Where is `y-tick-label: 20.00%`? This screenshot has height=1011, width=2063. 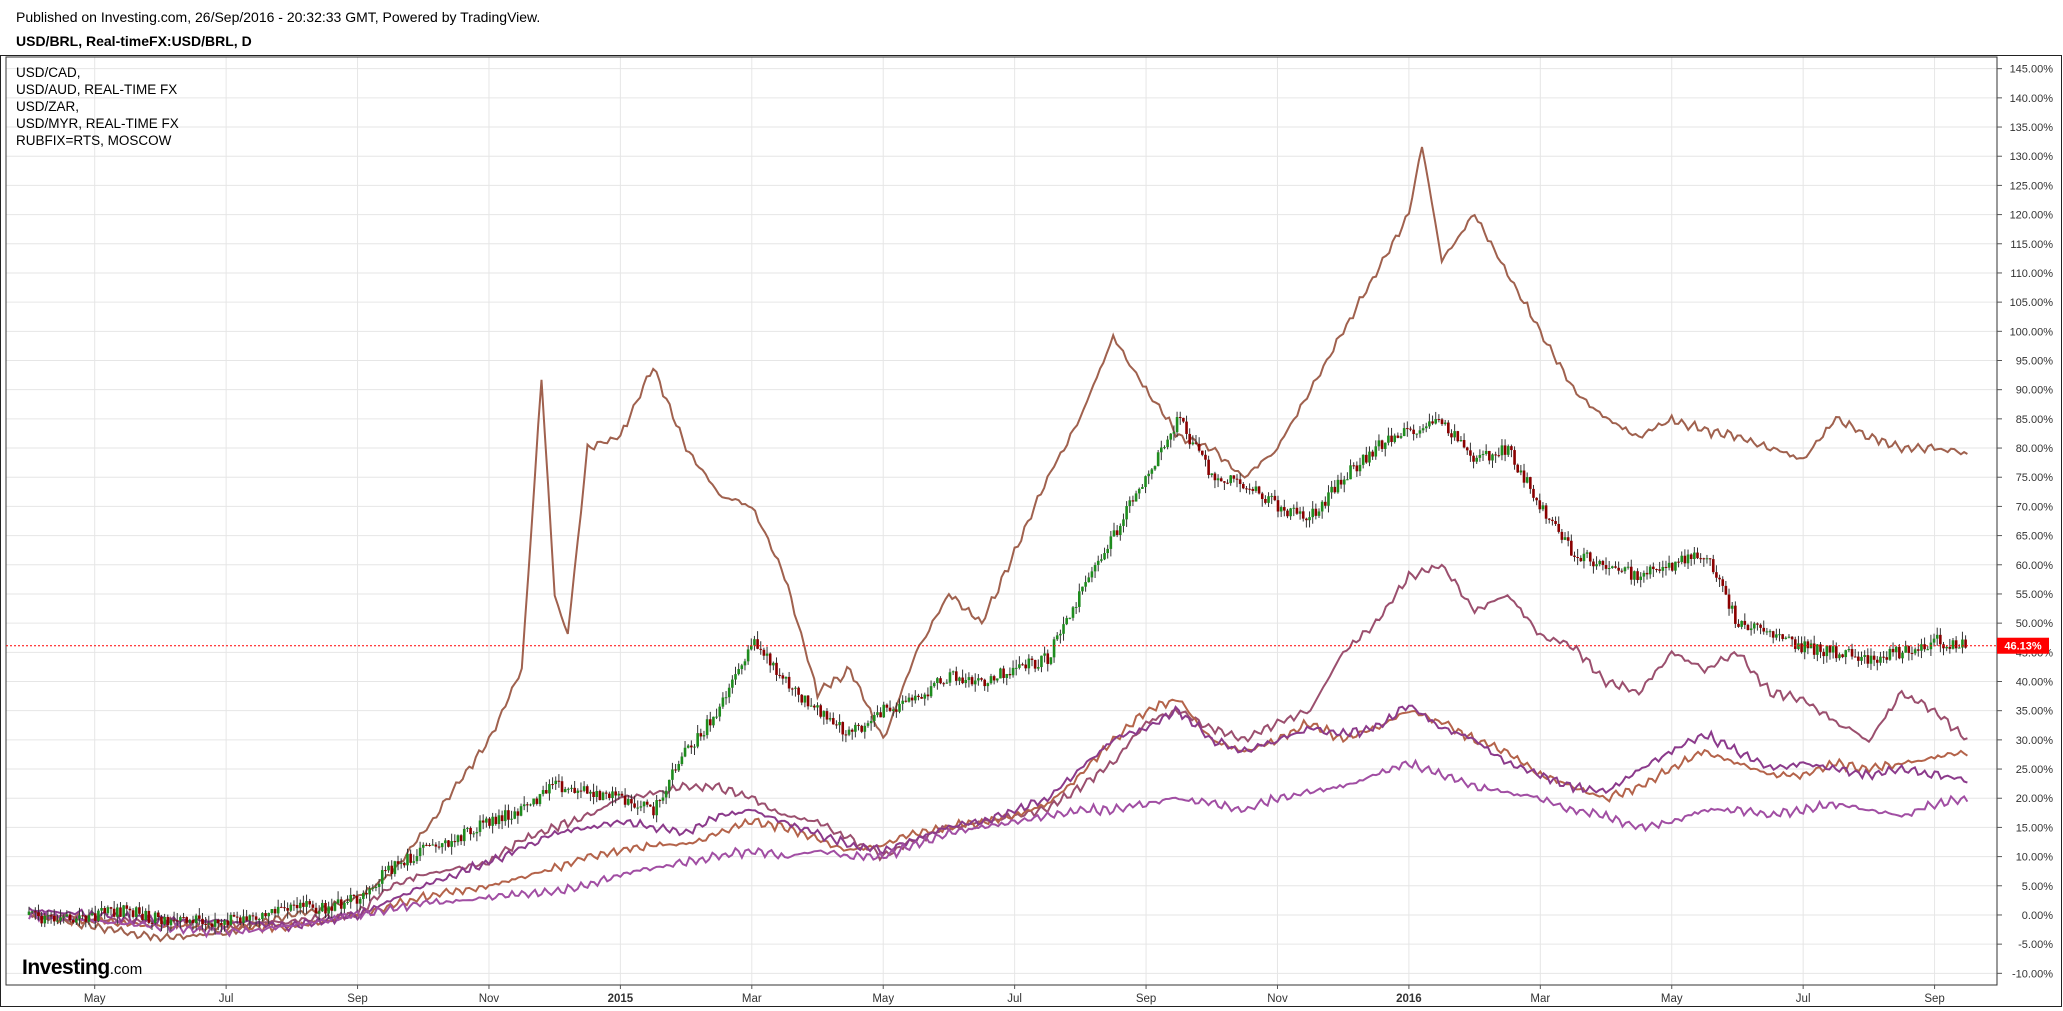 y-tick-label: 20.00% is located at coordinates (2035, 799).